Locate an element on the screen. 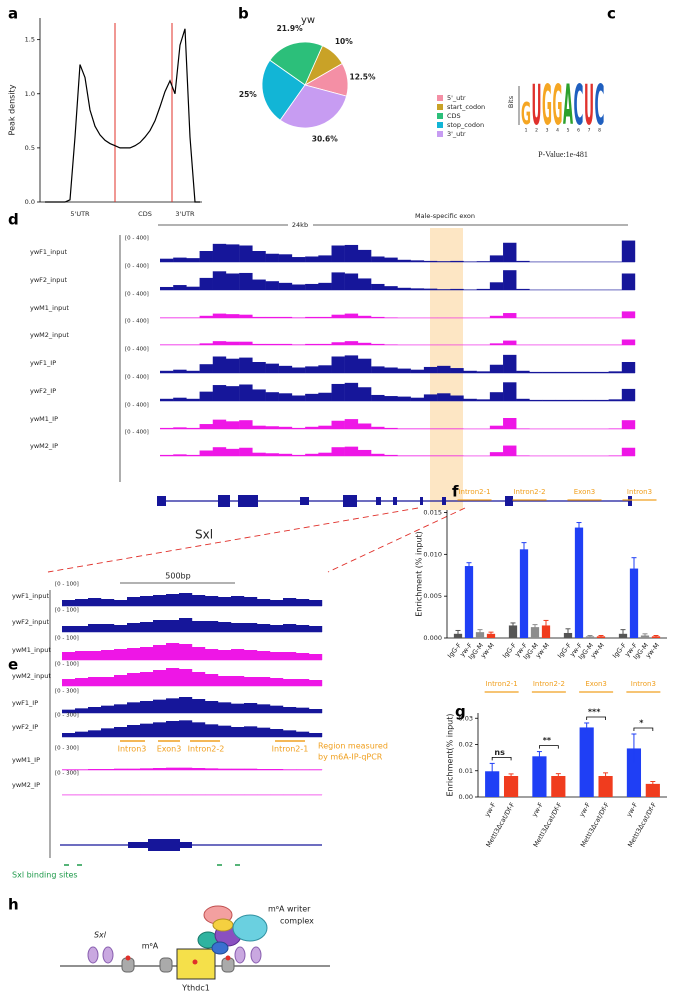 The height and width of the screenshot is (994, 699). sig-label: ns is located at coordinates (499, 752).